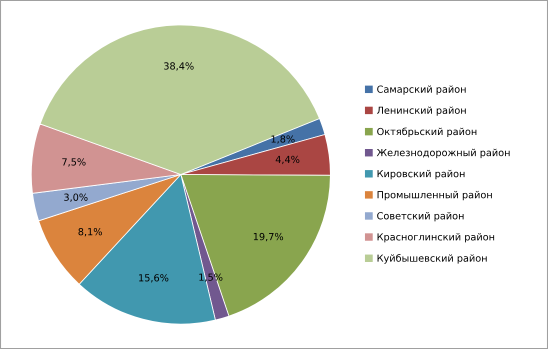 The height and width of the screenshot is (349, 548). Describe the element at coordinates (421, 175) in the screenshot. I see `legend-label: Кировский район` at that location.